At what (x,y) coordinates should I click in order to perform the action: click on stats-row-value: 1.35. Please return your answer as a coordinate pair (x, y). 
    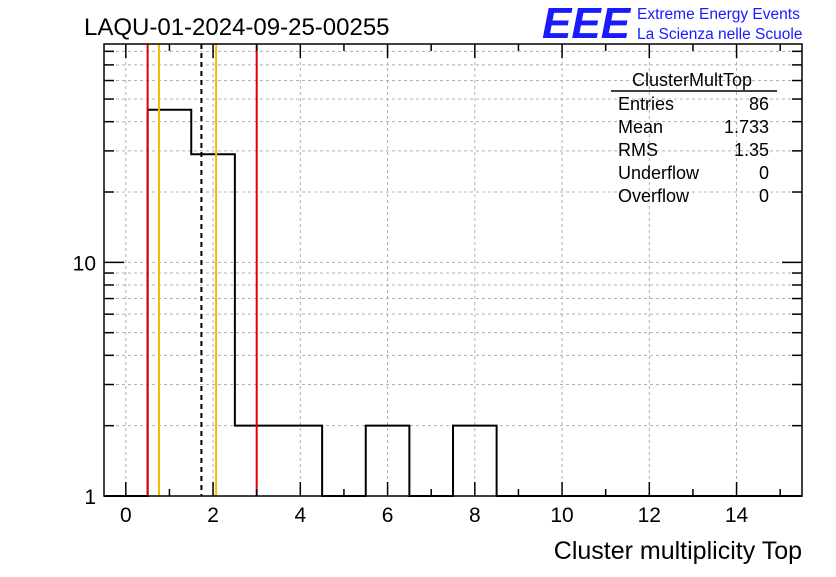
    Looking at the image, I should click on (751, 150).